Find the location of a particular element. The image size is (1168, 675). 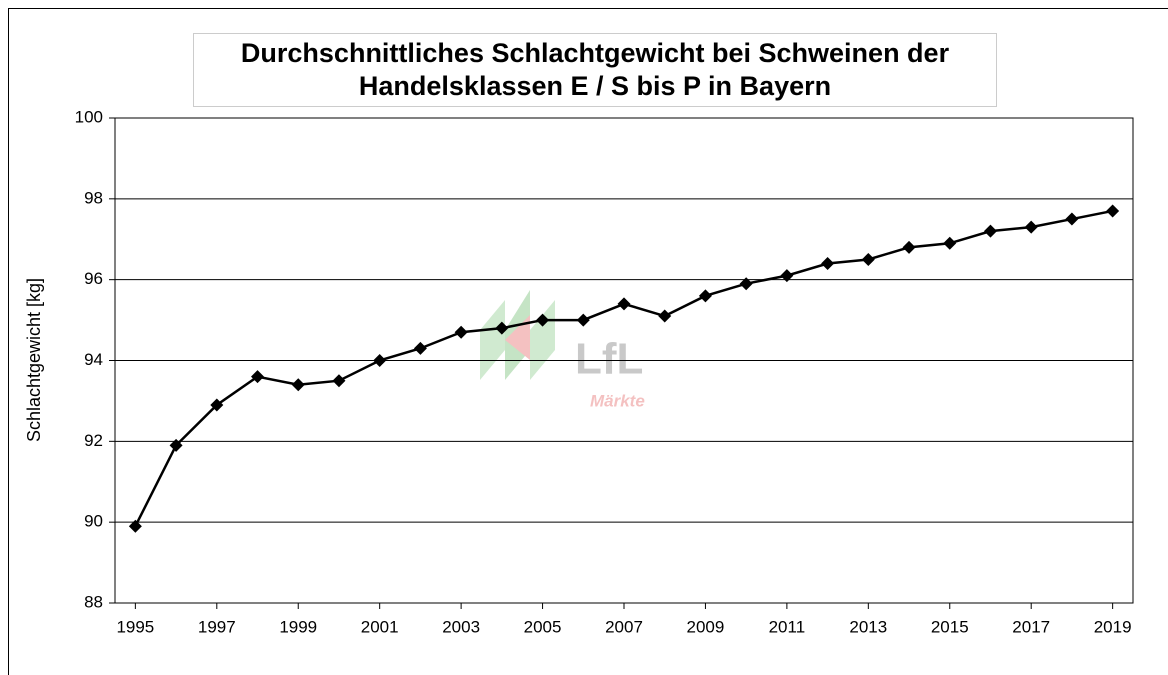

y-tick-label: 98 is located at coordinates (93, 197).